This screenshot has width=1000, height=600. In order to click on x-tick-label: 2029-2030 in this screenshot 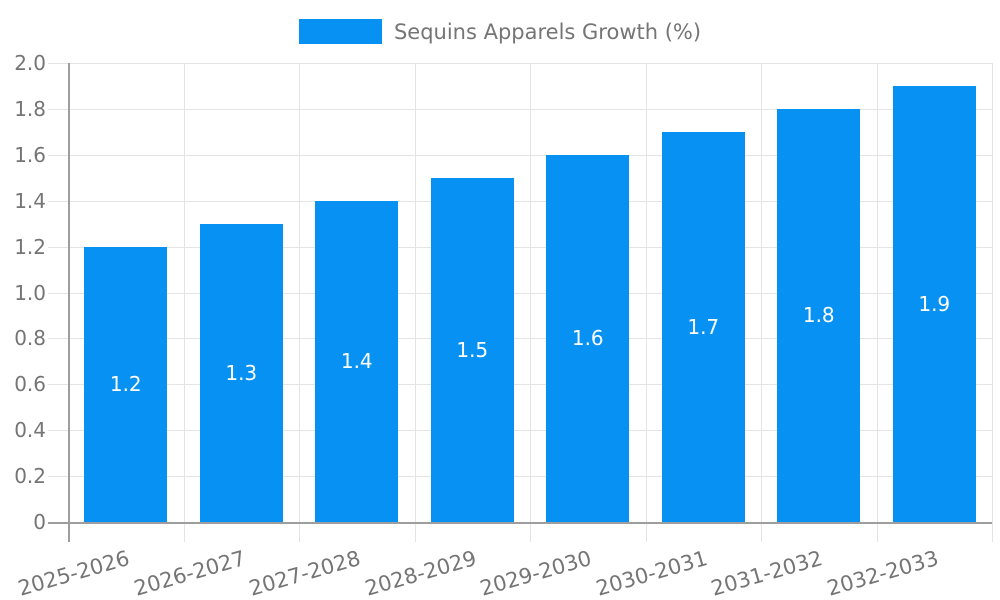, I will do `click(536, 573)`.